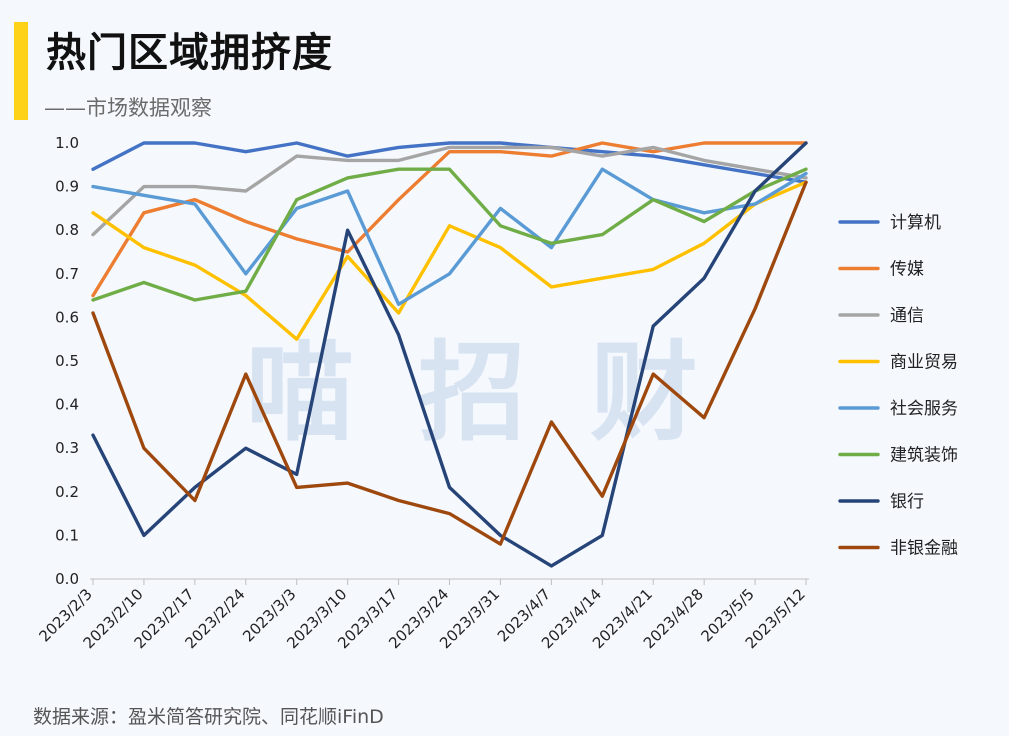 The width and height of the screenshot is (1009, 736). Describe the element at coordinates (67, 448) in the screenshot. I see `y-tick-label: 0.3` at that location.